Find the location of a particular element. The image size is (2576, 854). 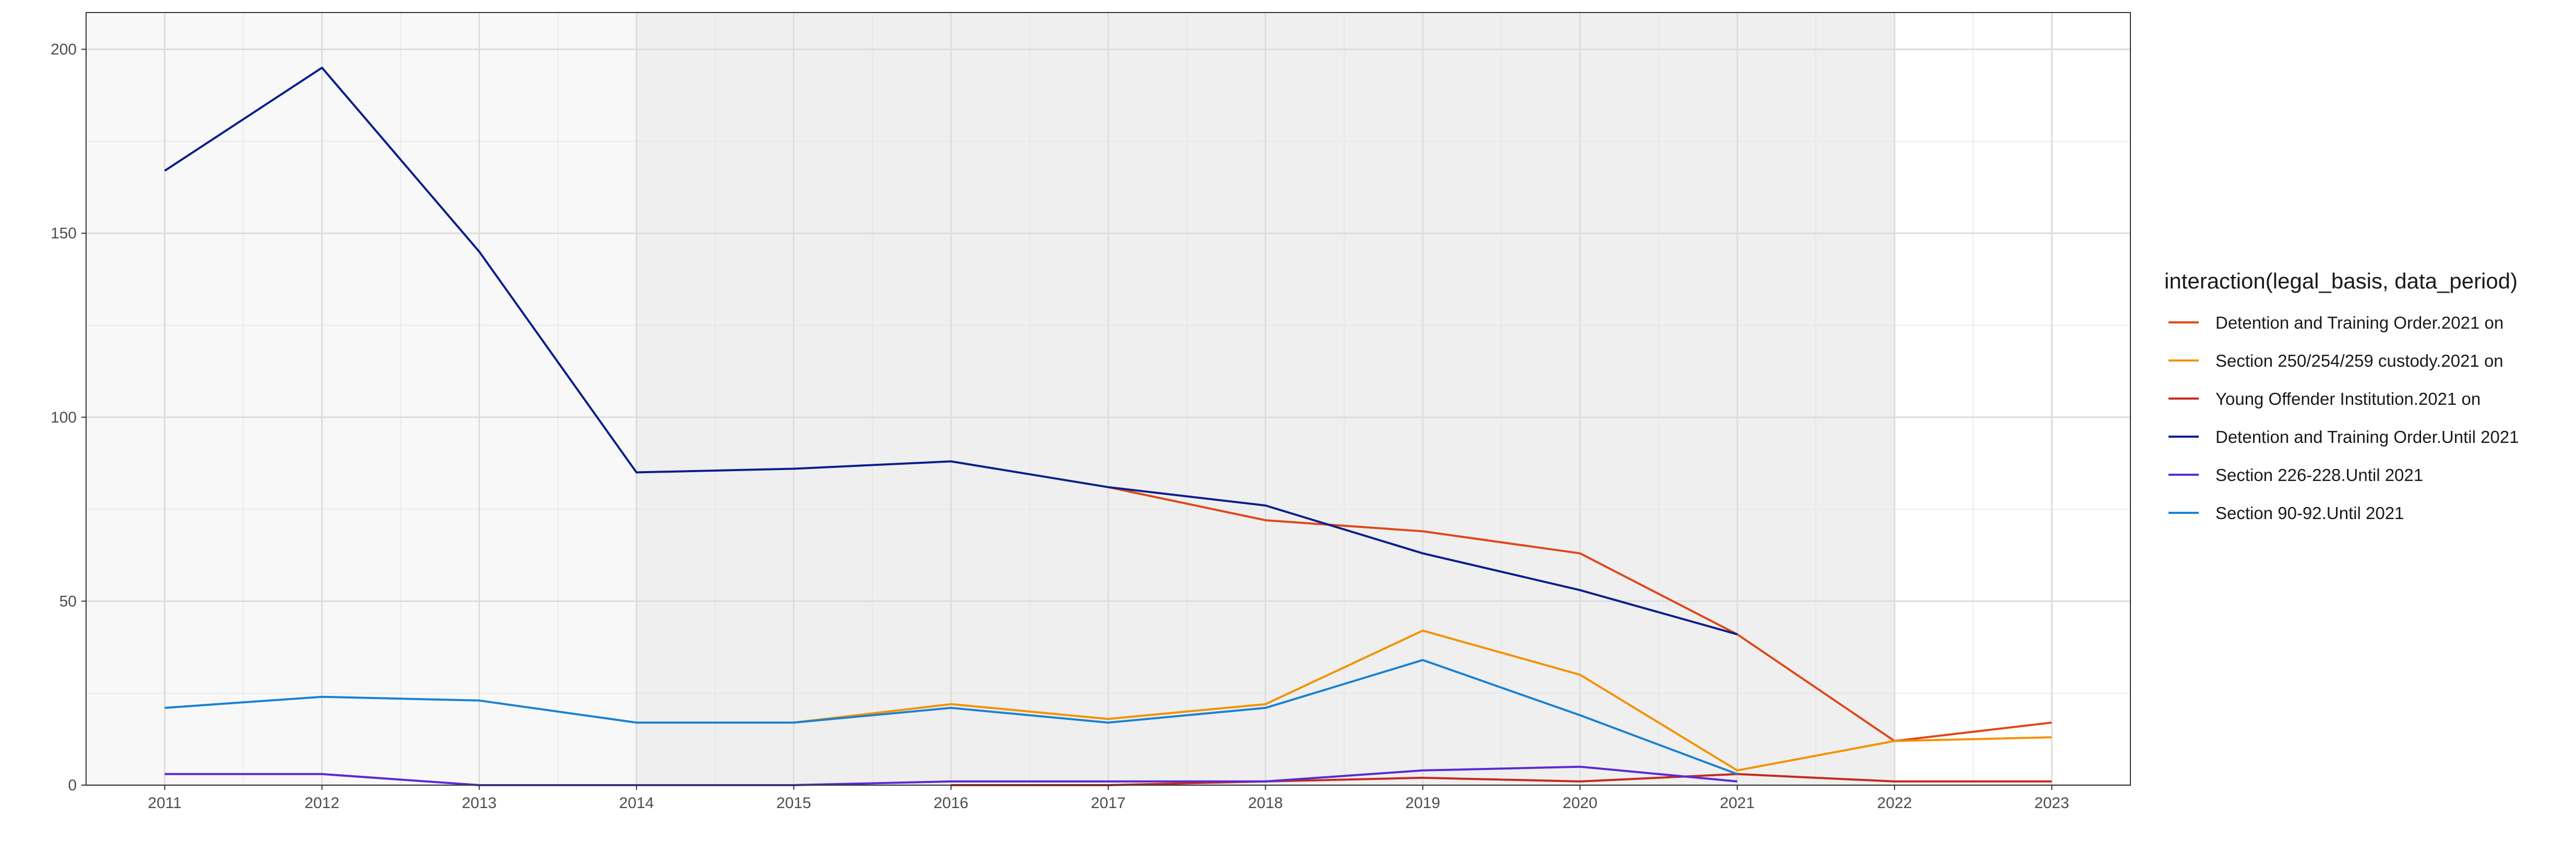

legend-label: Young Offender Institution.2021 on is located at coordinates (2348, 398).